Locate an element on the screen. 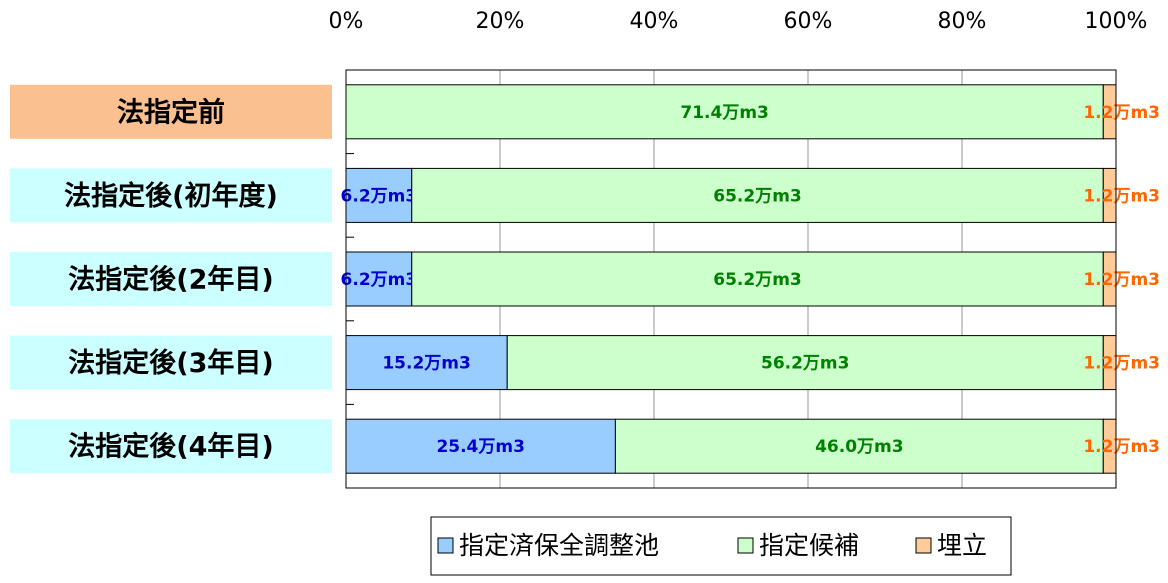 The image size is (1168, 583). x-tick-label: 80% is located at coordinates (962, 21).